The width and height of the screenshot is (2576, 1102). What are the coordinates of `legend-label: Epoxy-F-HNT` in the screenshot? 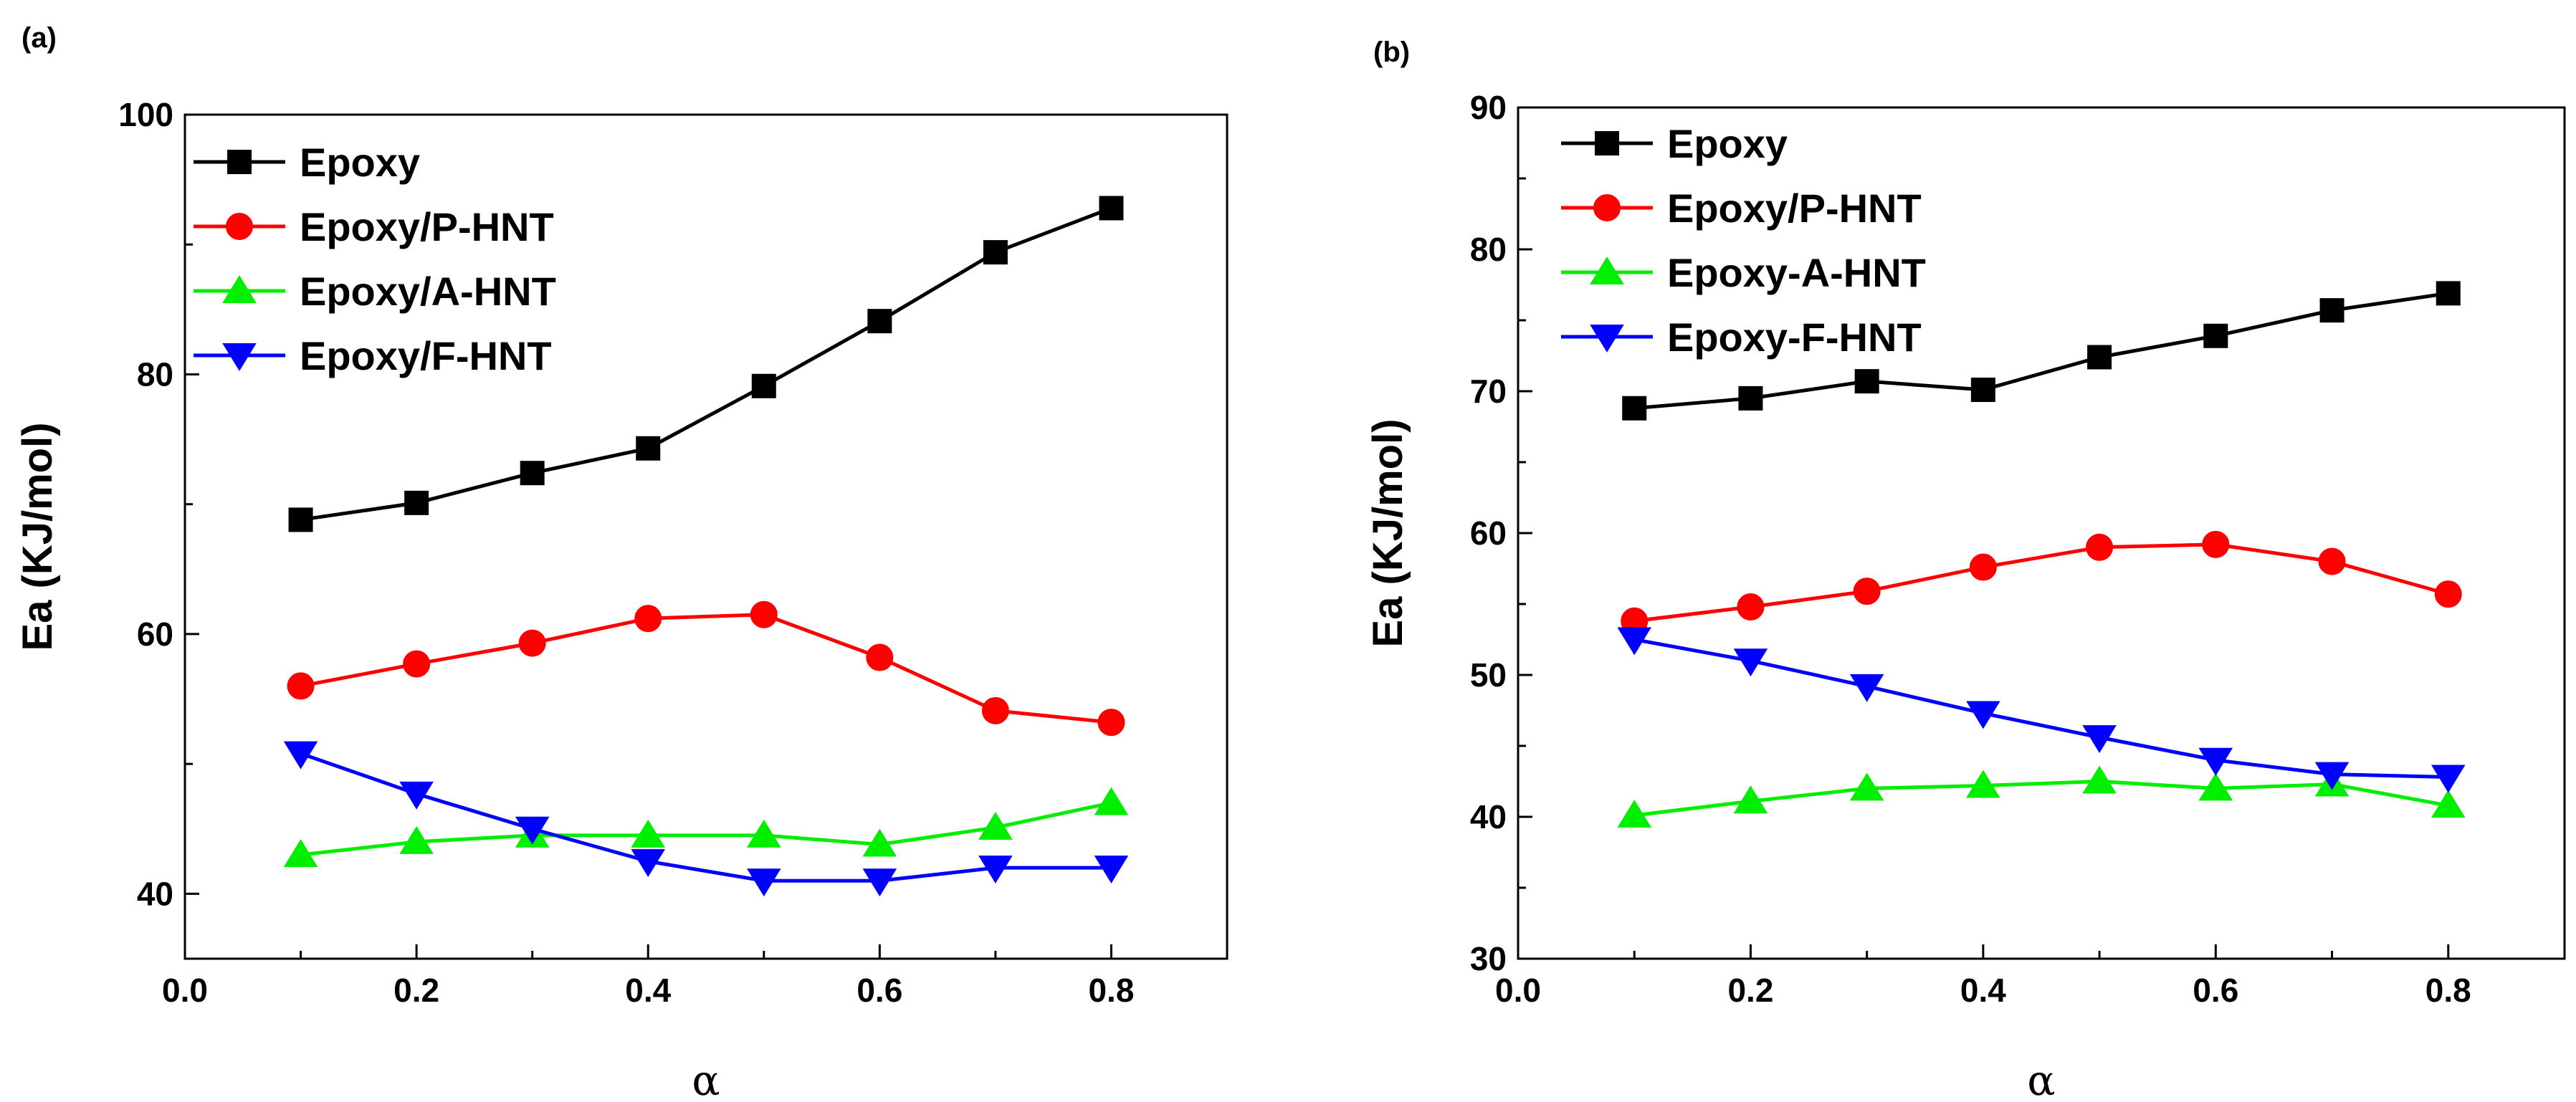 It's located at (1794, 338).